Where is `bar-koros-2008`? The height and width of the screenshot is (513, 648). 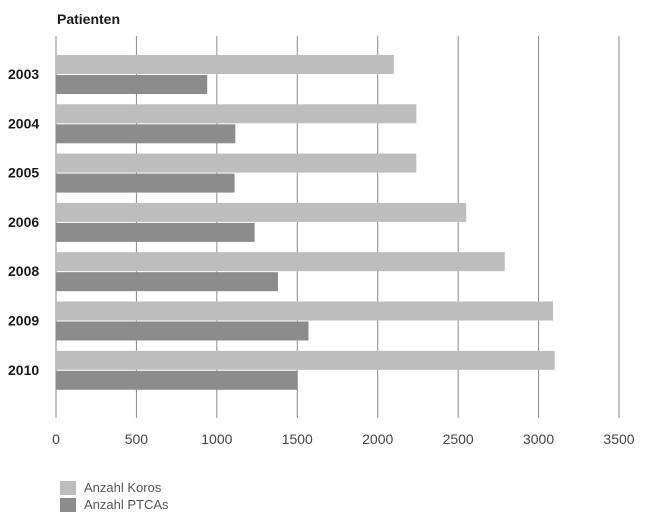 bar-koros-2008 is located at coordinates (280, 262).